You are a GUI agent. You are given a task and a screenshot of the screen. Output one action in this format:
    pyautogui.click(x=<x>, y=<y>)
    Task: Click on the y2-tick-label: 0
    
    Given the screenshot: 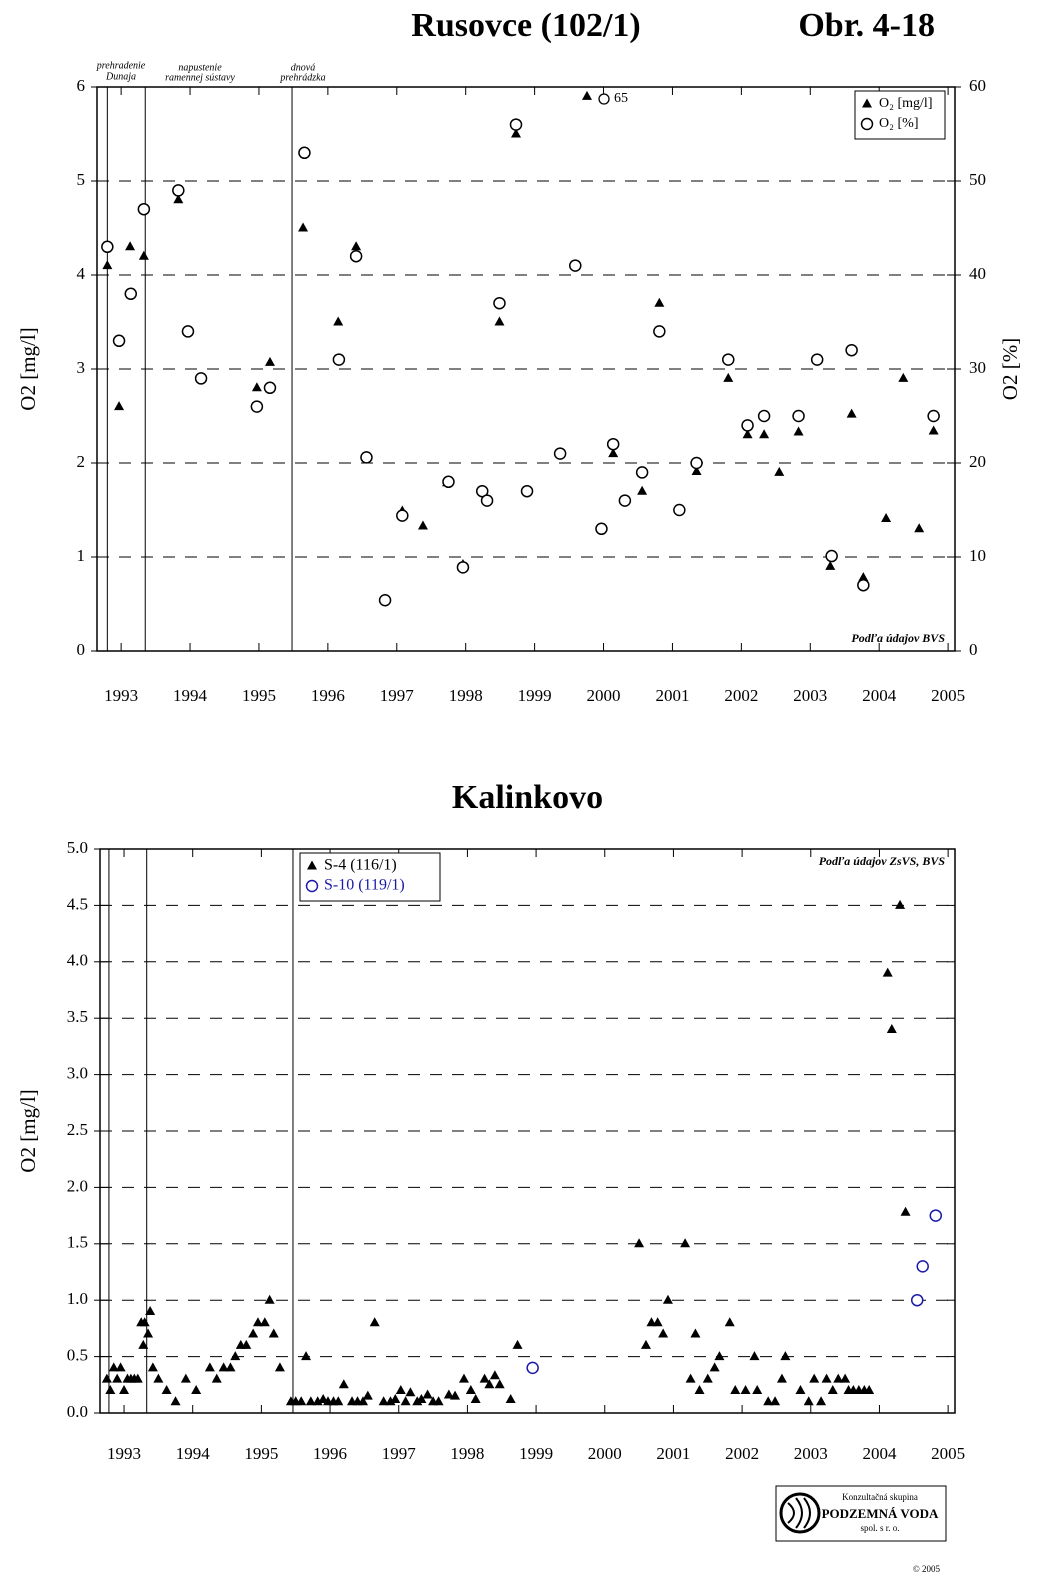 What is the action you would take?
    pyautogui.click(x=973, y=649)
    